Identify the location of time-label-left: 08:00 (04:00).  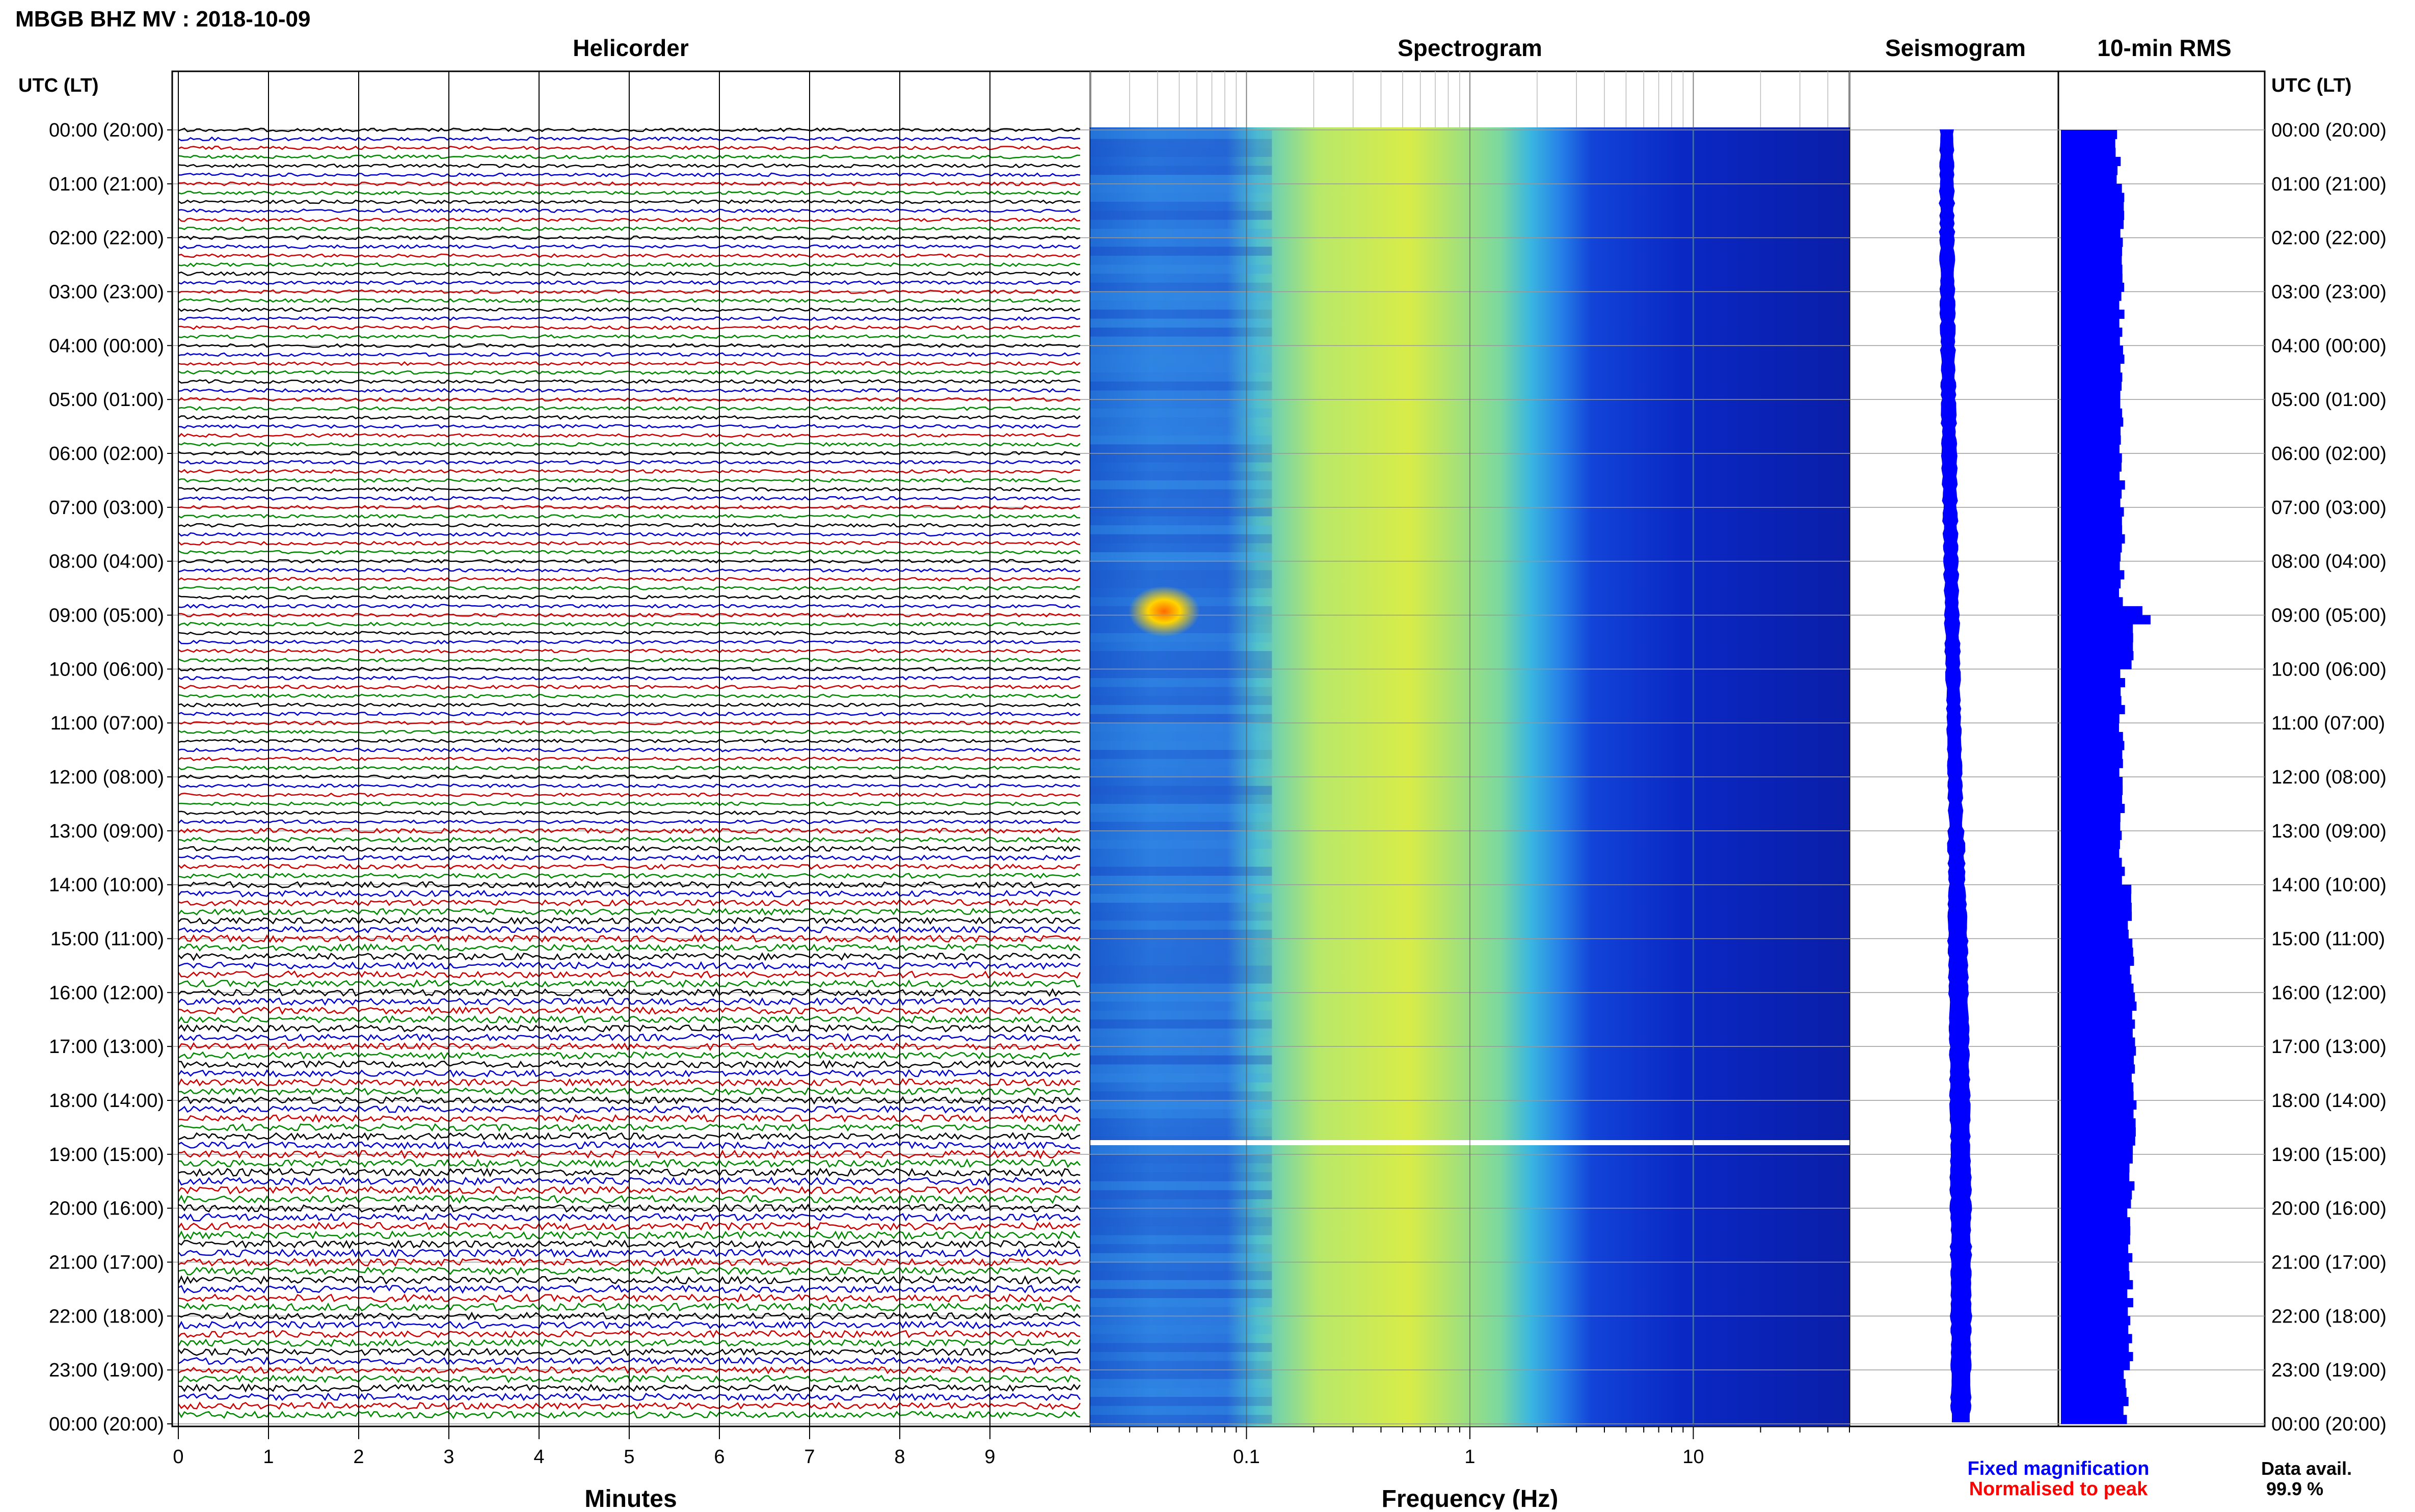
(107, 562).